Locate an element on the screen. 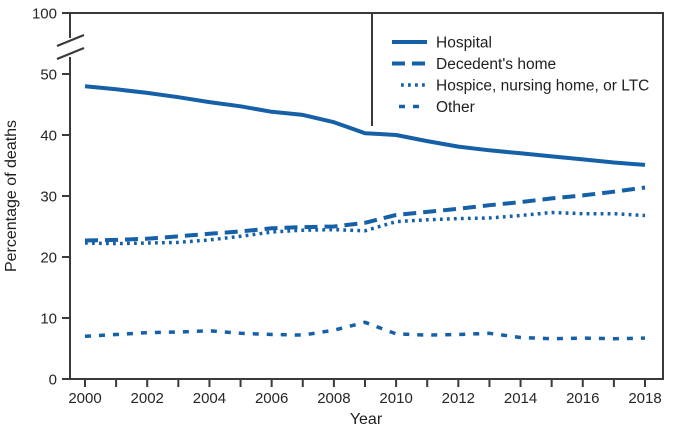 Image resolution: width=700 pixels, height=434 pixels. x-tick-label: 2012 is located at coordinates (458, 398).